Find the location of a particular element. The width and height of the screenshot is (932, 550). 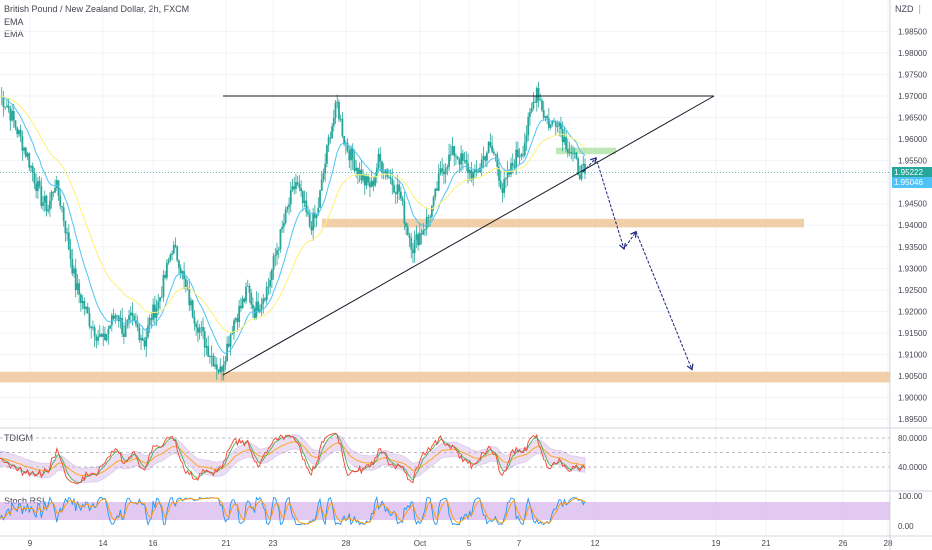

time-tick-label: 12 is located at coordinates (595, 543).